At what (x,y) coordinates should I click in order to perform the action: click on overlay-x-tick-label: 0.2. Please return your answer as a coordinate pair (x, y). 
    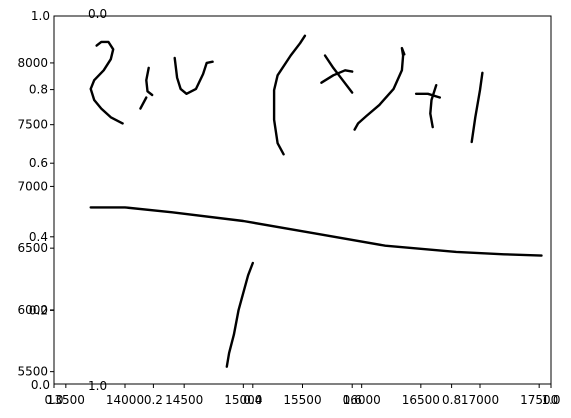
    Looking at the image, I should click on (153, 400).